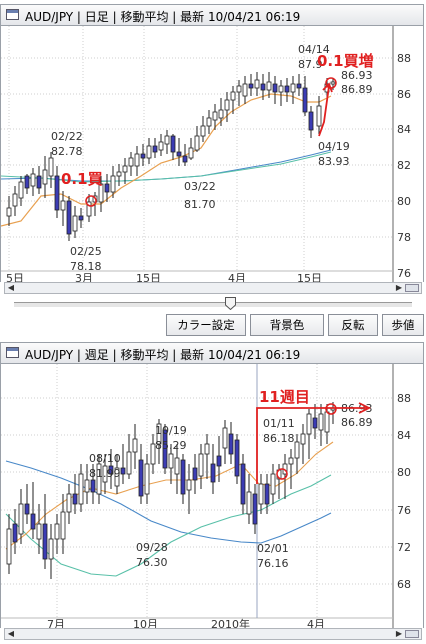  What do you see at coordinates (404, 472) in the screenshot?
I see `y-tick-80: 80` at bounding box center [404, 472].